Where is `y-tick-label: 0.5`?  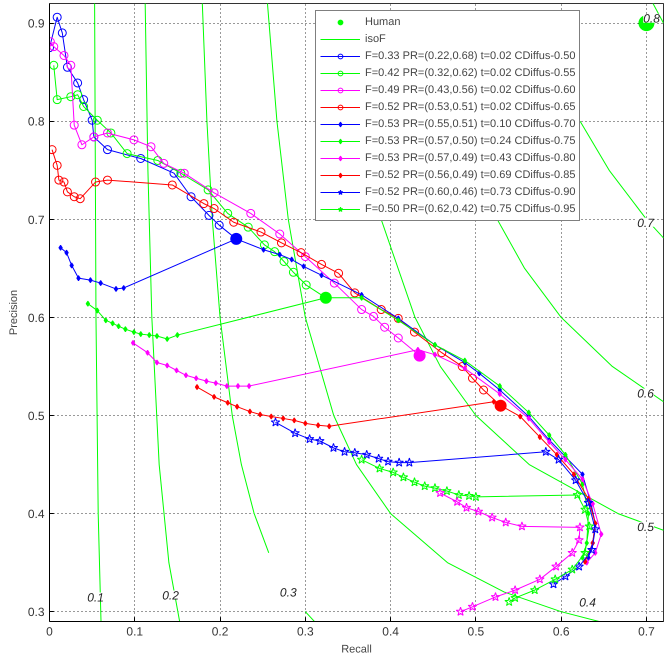 y-tick-label: 0.5 is located at coordinates (36, 416).